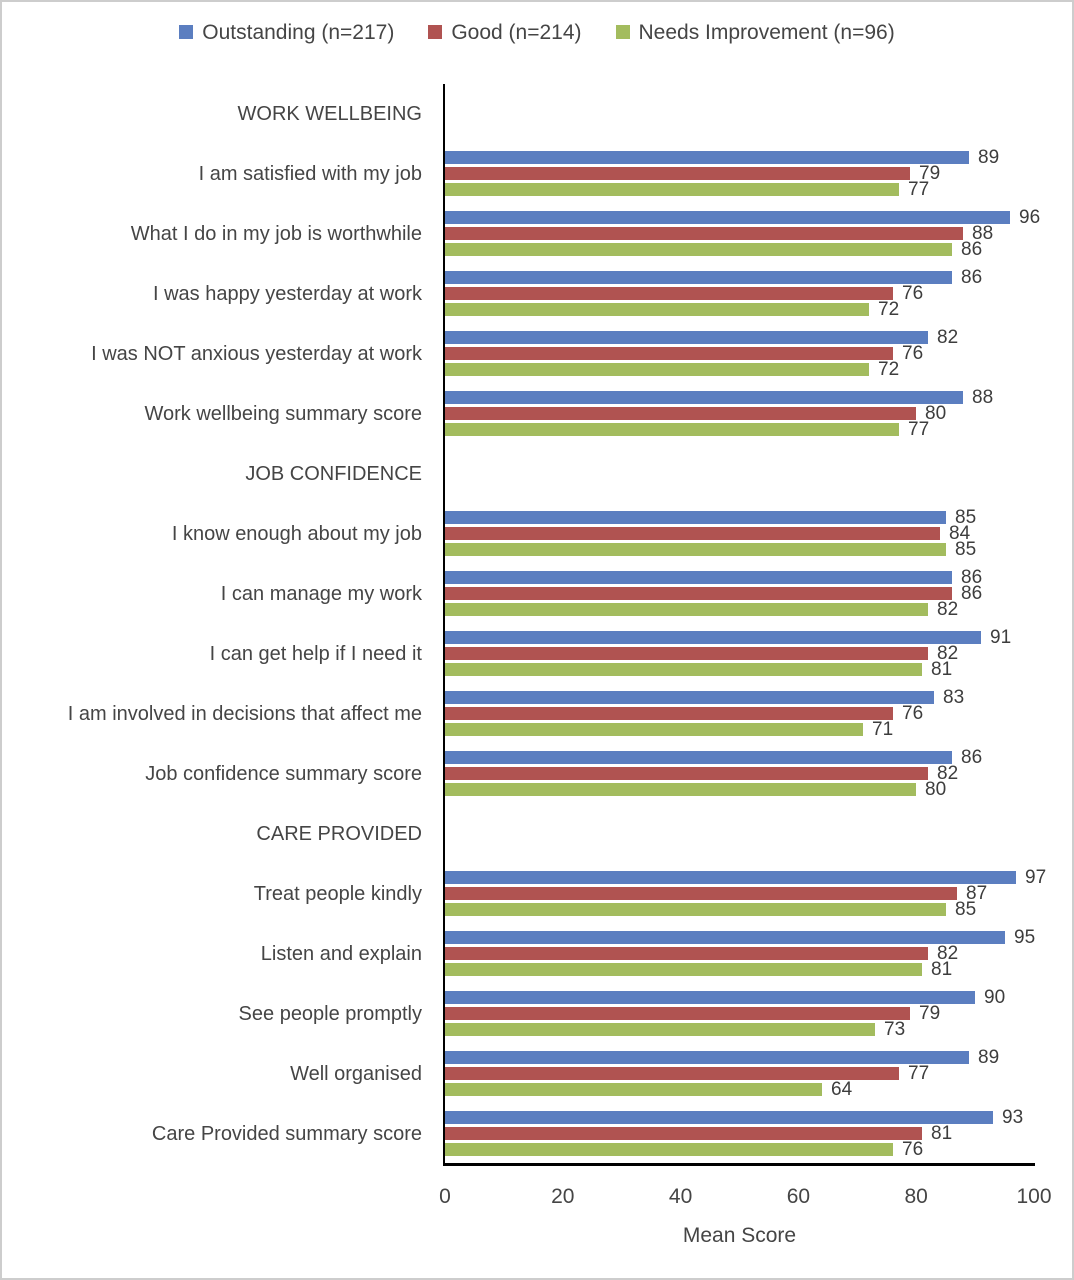 This screenshot has height=1280, width=1074. Describe the element at coordinates (977, 893) in the screenshot. I see `bar-value-label: 87` at that location.